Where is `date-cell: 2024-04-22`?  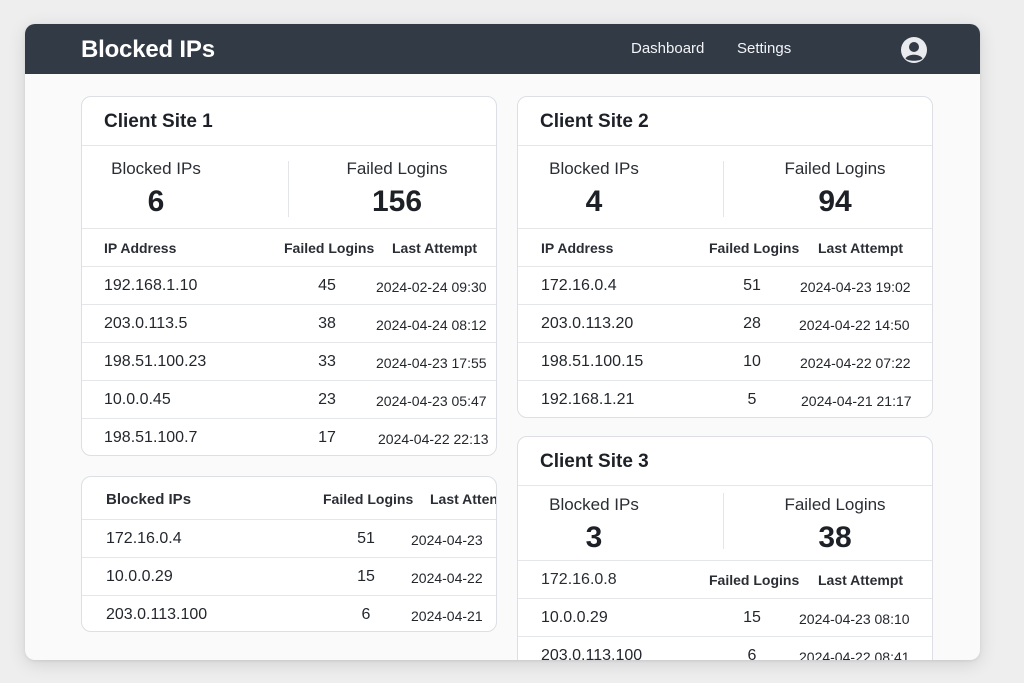
date-cell: 2024-04-22 is located at coordinates (447, 578).